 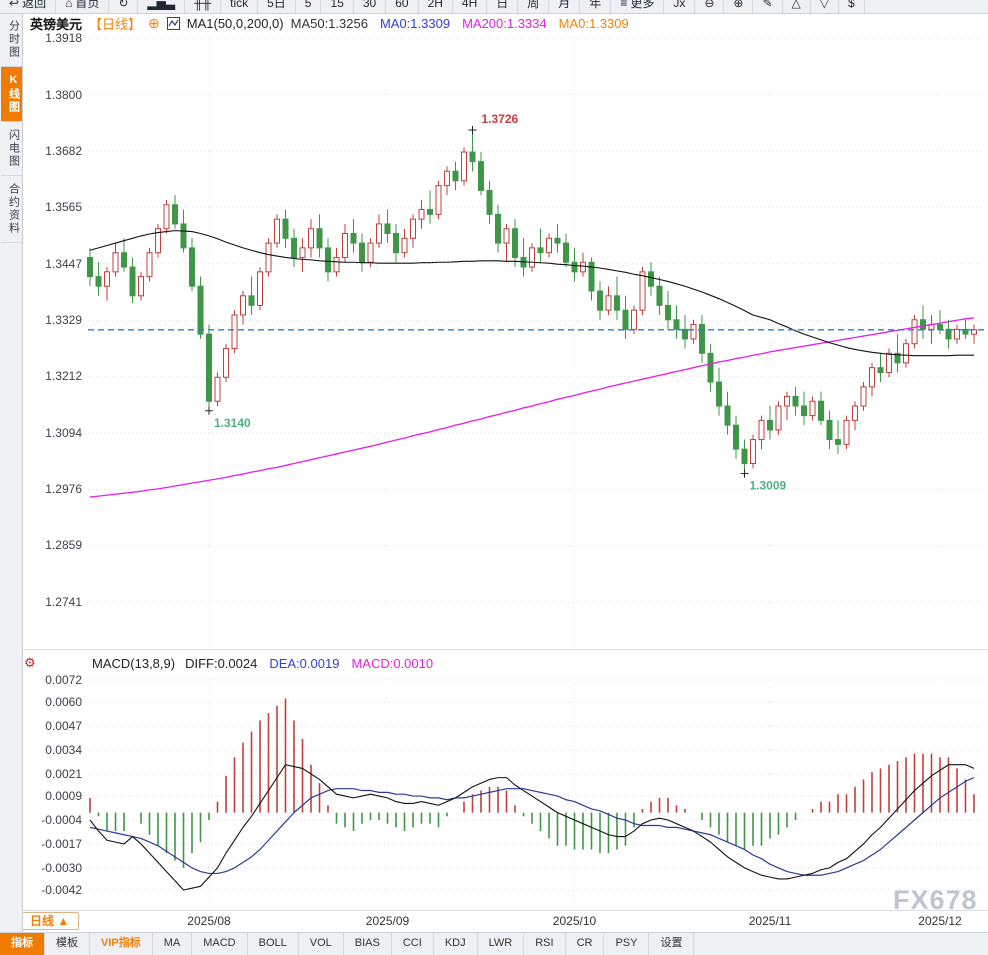 I want to click on toolbar-item-label: 4H, so click(x=469, y=5).